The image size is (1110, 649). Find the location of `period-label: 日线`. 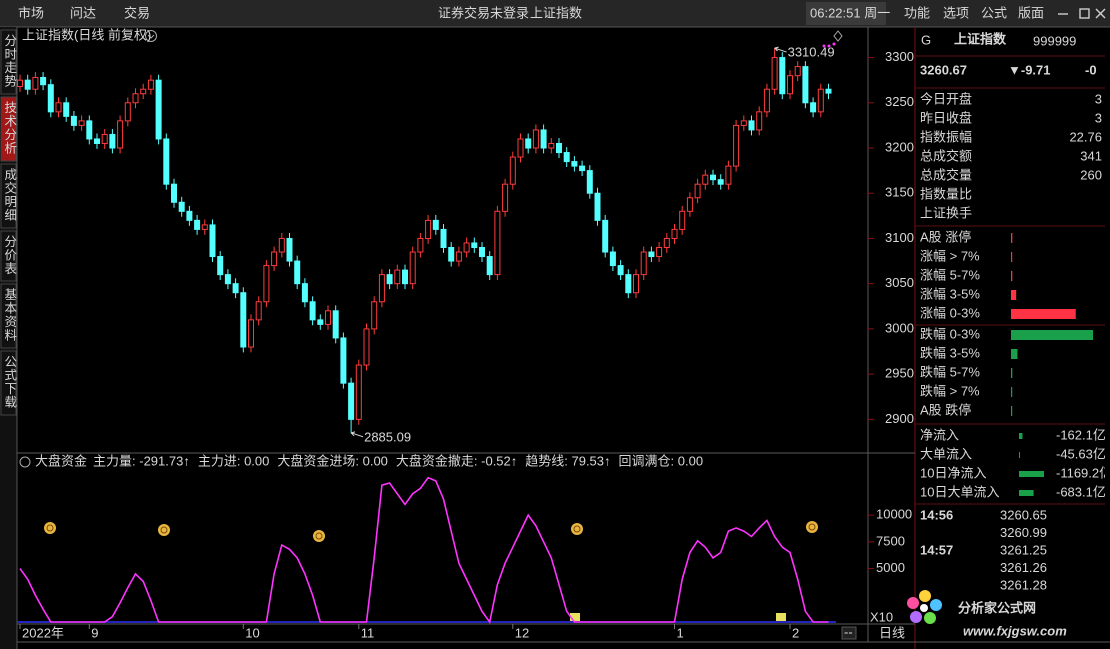

period-label: 日线 is located at coordinates (892, 632).